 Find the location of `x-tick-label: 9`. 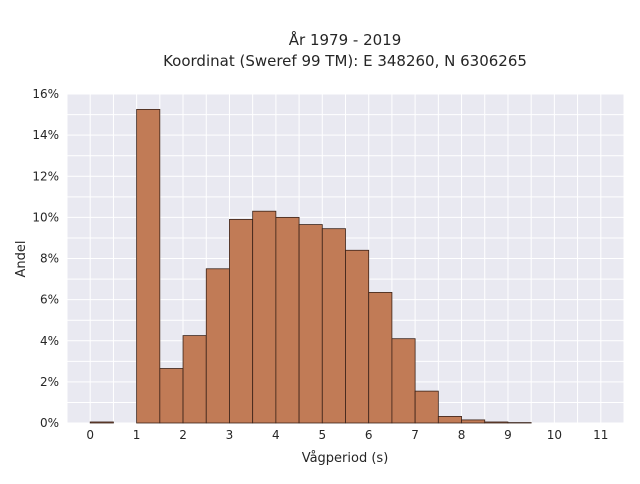

x-tick-label: 9 is located at coordinates (508, 435).